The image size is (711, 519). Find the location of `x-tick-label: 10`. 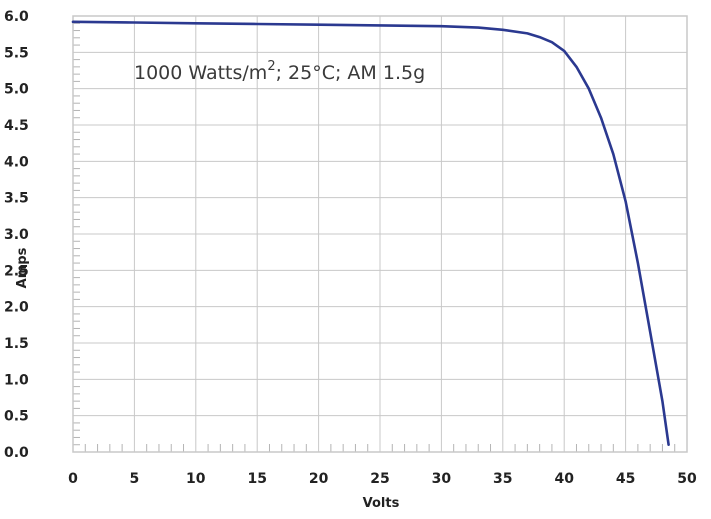

x-tick-label: 10 is located at coordinates (196, 479).